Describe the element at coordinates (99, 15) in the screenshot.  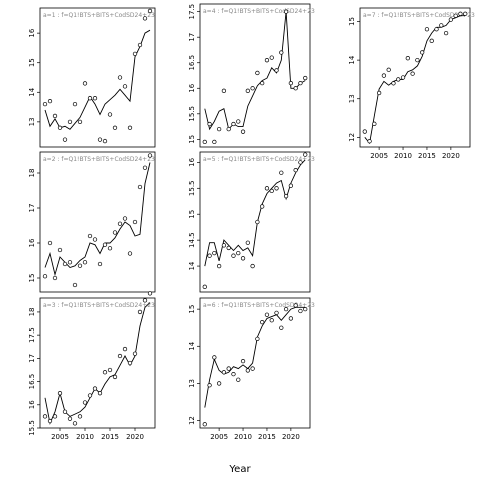
I see `panel-label: a=1 : f=Q1!BTS+BITS+CodSD24+23` at that location.